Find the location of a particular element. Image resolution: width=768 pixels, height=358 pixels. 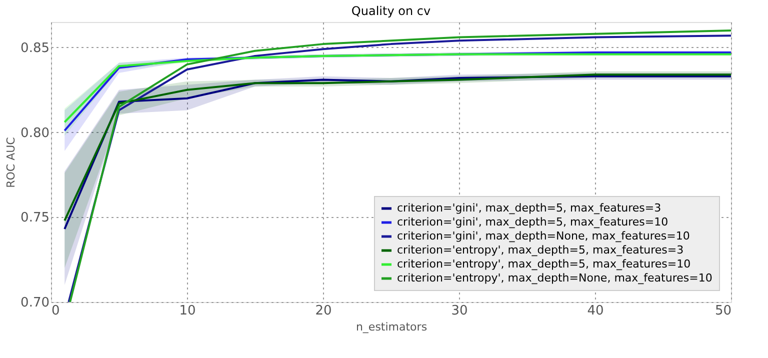

x-tick-label: 40 is located at coordinates (595, 311).